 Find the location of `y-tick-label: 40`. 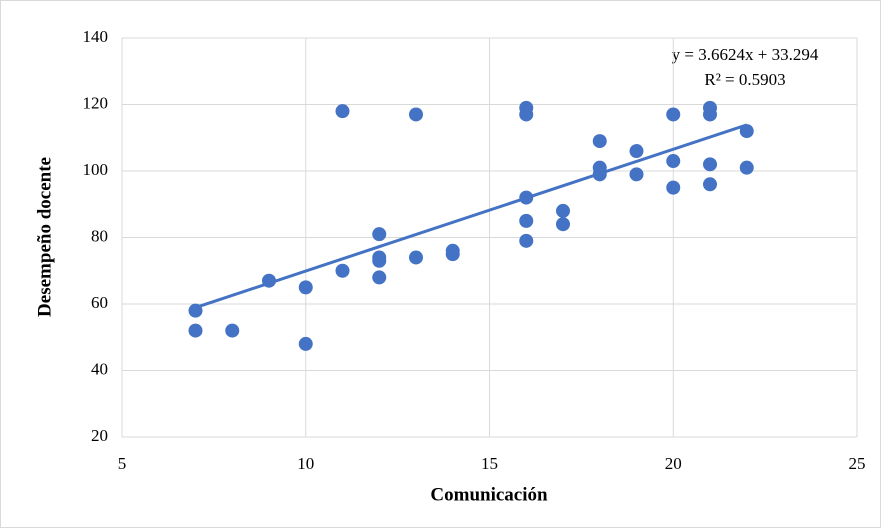

y-tick-label: 40 is located at coordinates (99, 368).